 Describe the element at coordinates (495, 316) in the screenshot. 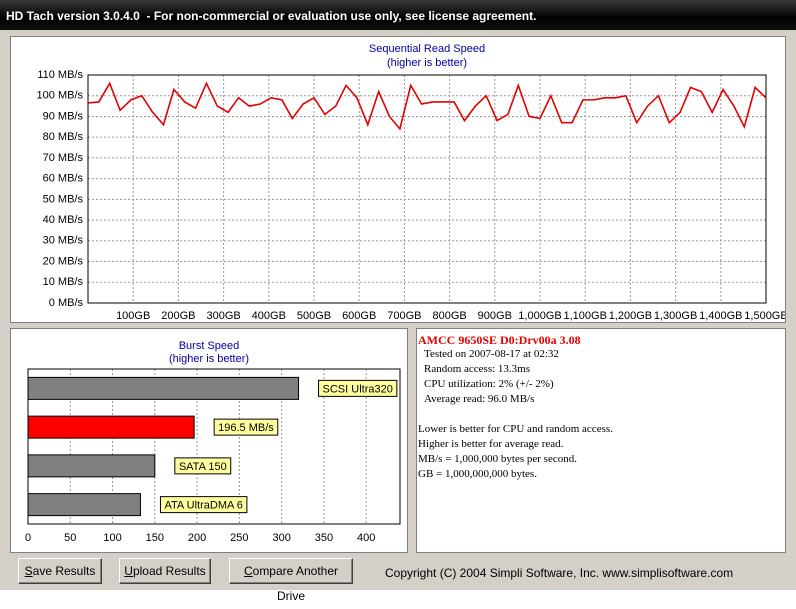

I see `x-tick-label: 900GB` at that location.